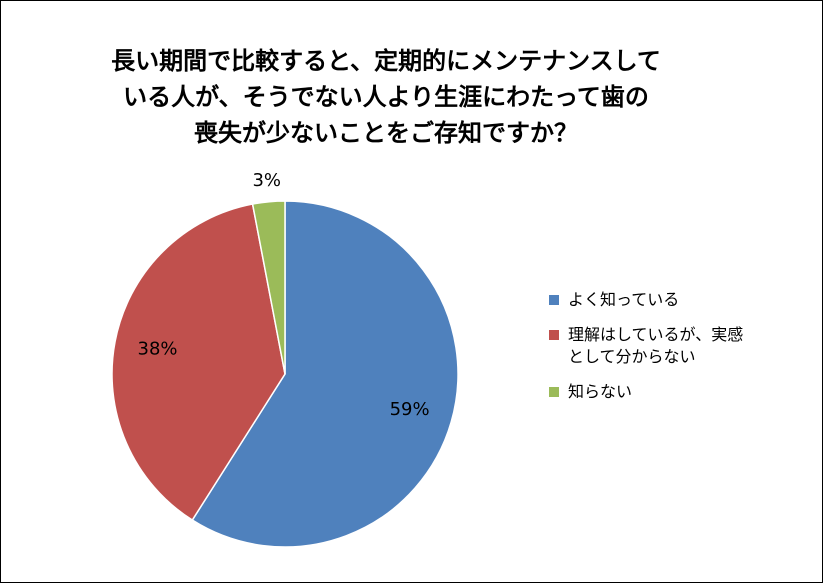  Describe the element at coordinates (656, 334) in the screenshot. I see `legend-label-line-1: 理解はしているが、実感` at that location.